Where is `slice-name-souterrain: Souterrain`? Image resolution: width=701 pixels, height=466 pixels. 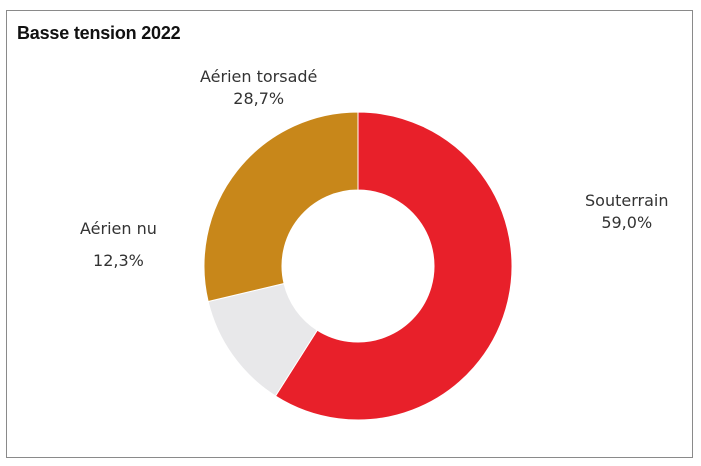 slice-name-souterrain: Souterrain is located at coordinates (627, 200).